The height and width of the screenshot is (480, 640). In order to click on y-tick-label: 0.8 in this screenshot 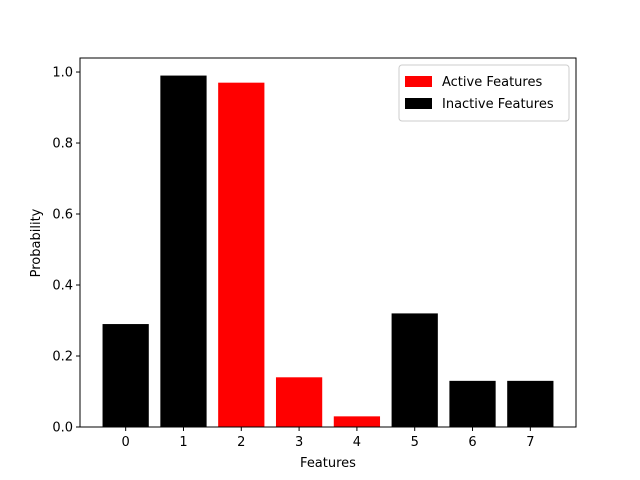, I will do `click(62, 144)`.